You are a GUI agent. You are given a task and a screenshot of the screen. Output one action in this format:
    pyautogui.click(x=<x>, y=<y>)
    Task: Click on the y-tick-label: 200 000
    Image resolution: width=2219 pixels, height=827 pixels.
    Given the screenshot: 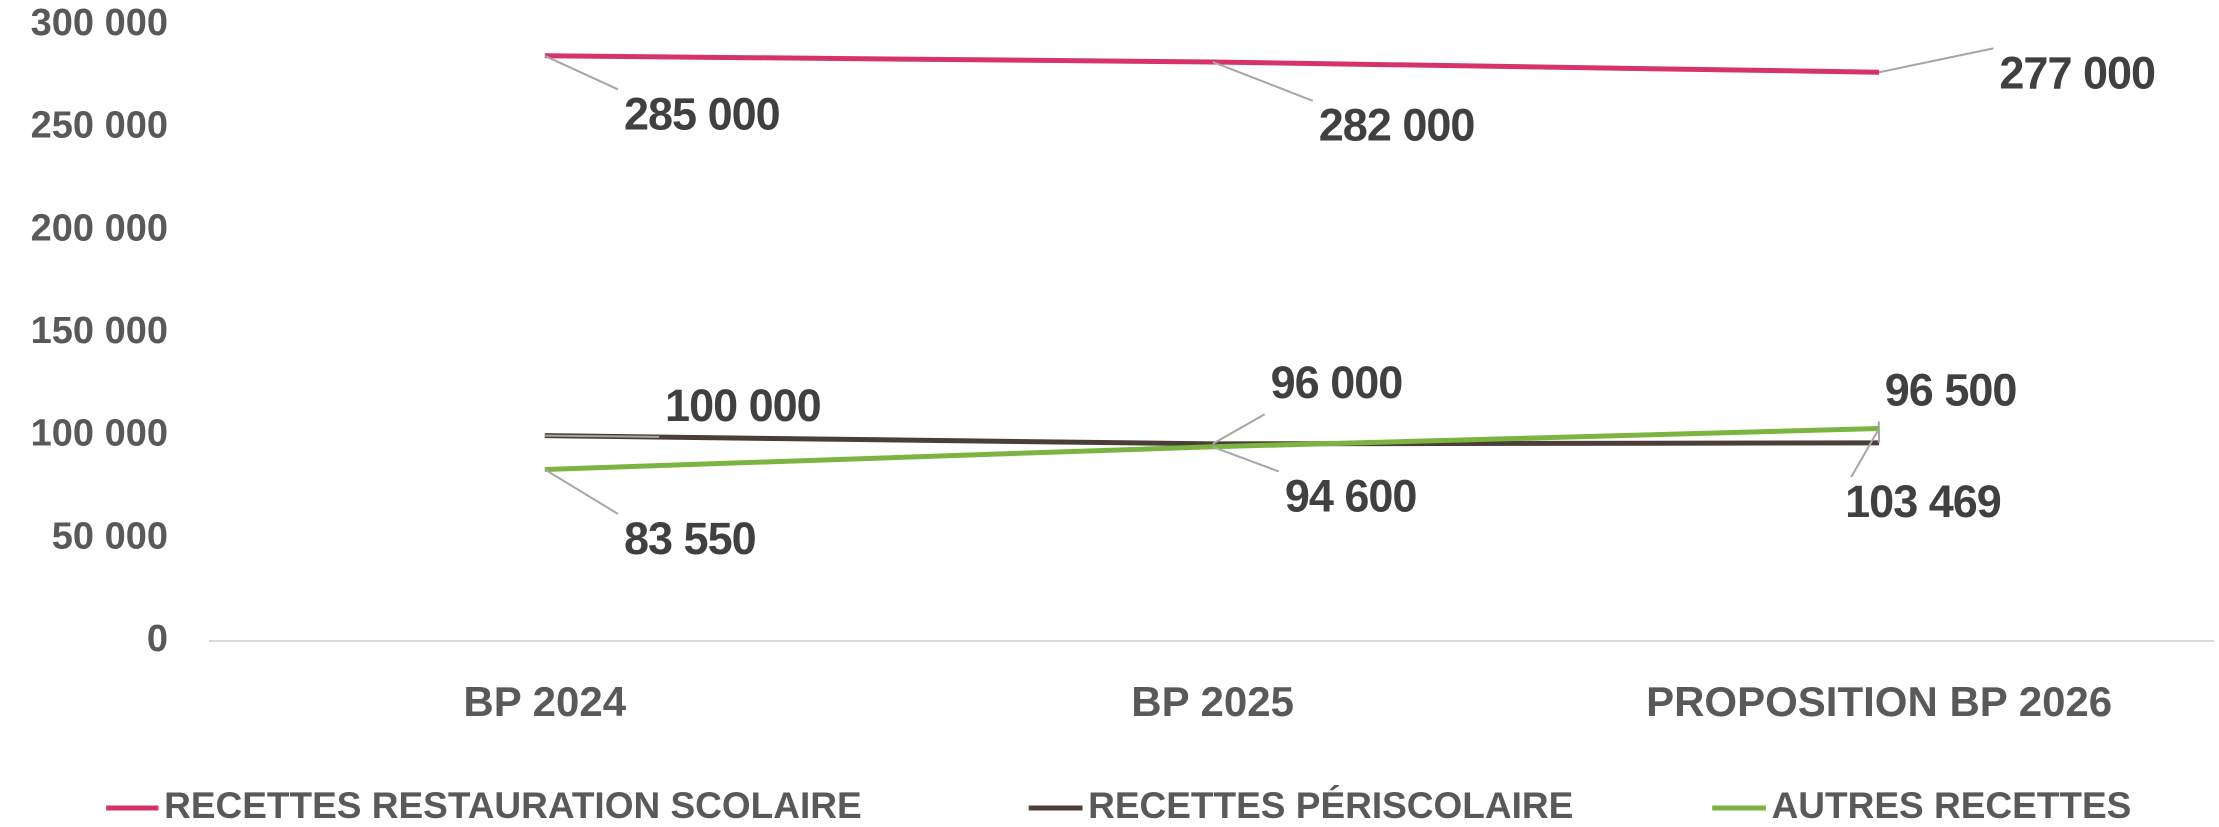 What is the action you would take?
    pyautogui.click(x=99, y=228)
    